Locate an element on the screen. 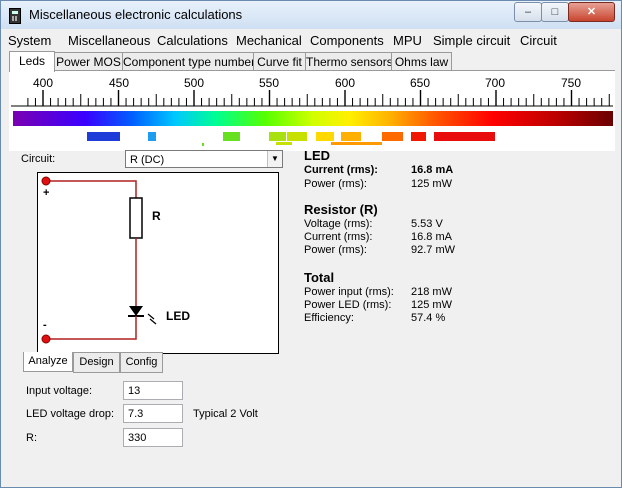 This screenshot has width=622, height=488. subtab-design: Design is located at coordinates (96, 362).